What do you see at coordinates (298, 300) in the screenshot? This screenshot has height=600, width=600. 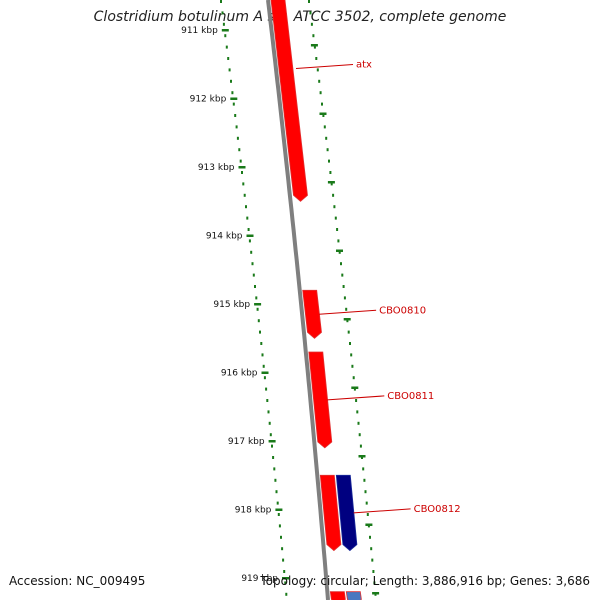 I see `genome-backbone` at bounding box center [298, 300].